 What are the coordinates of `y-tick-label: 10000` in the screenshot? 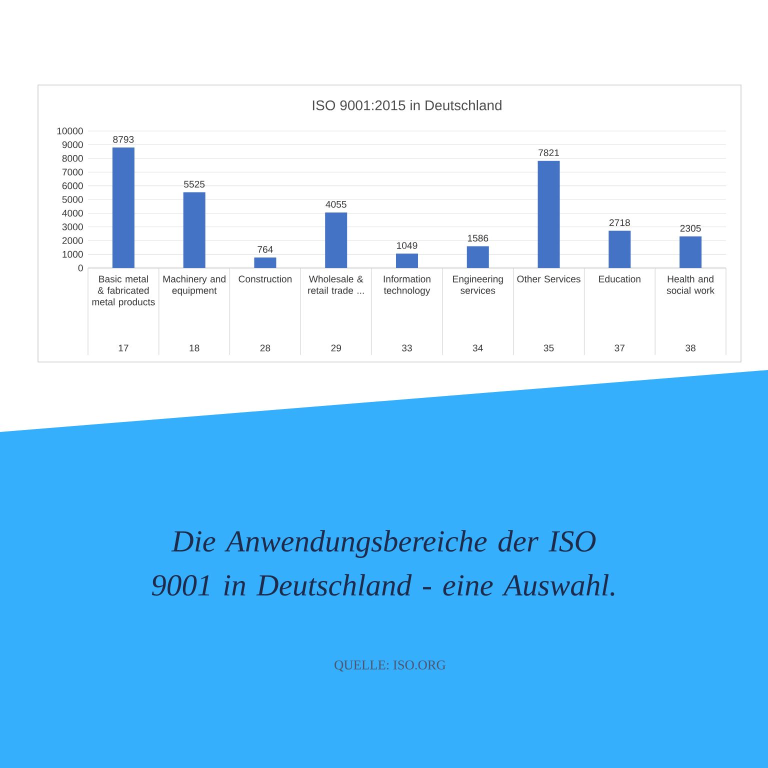 It's located at (70, 131).